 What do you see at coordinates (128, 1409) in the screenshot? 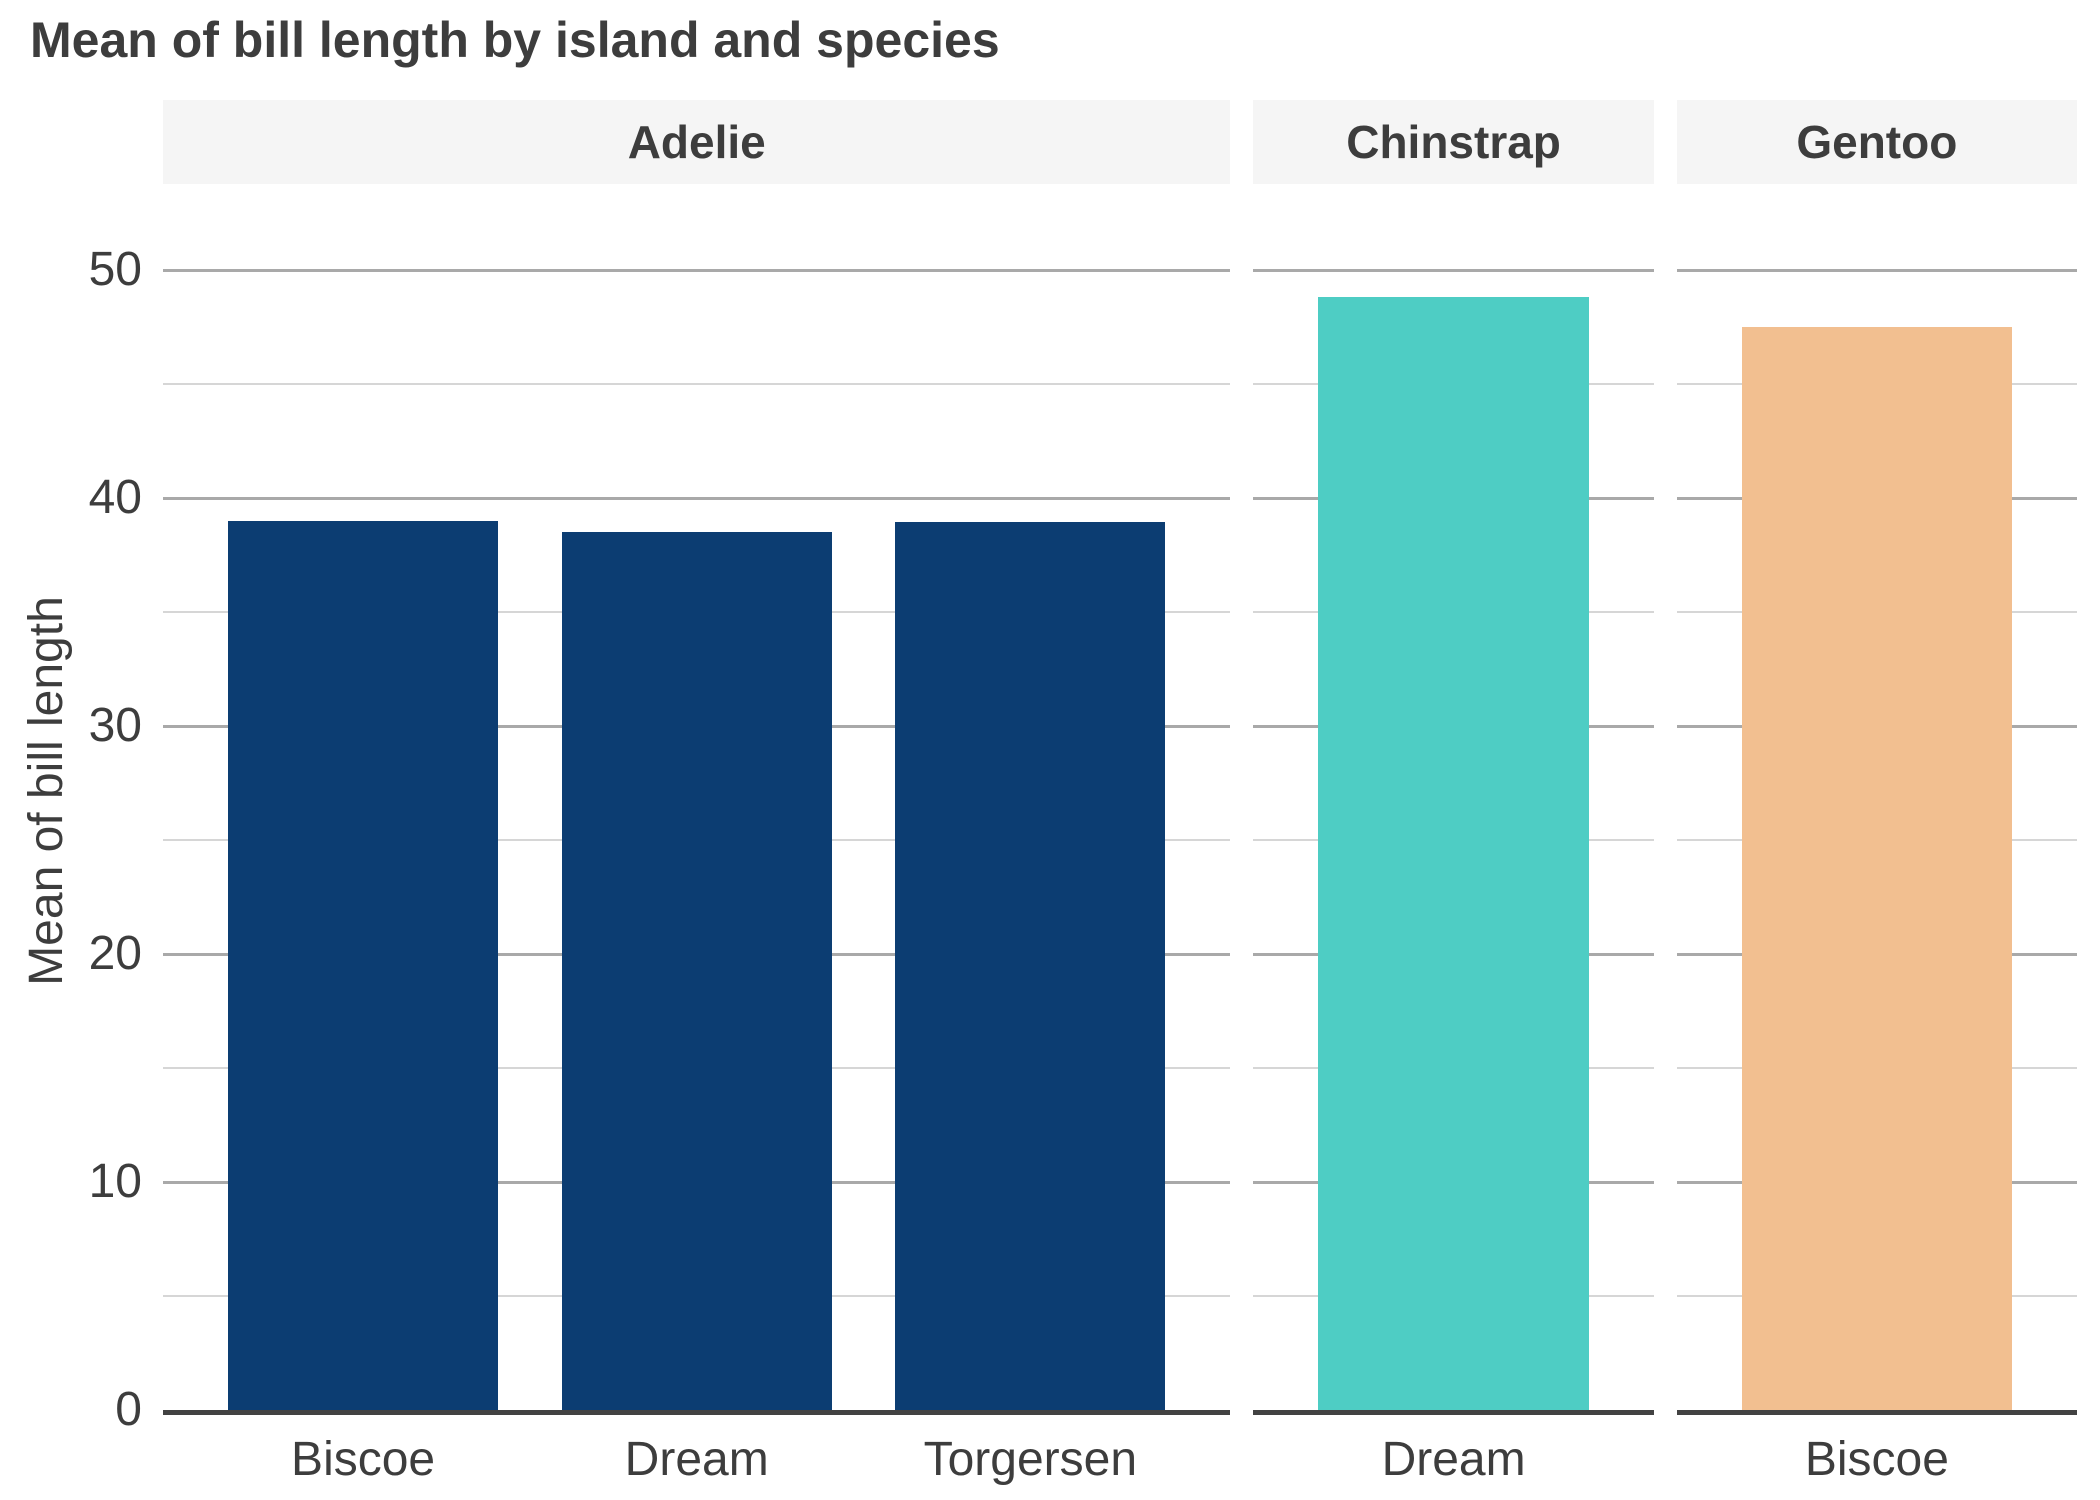
I see `y-tick-label-0: 0` at bounding box center [128, 1409].